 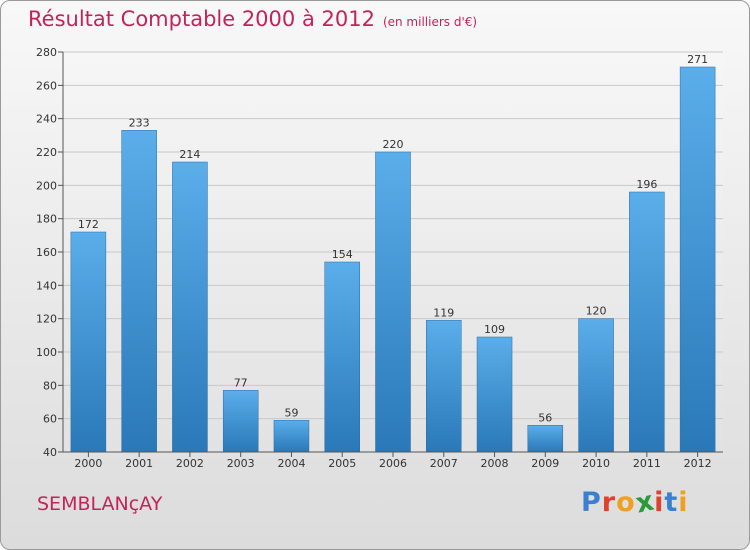 What do you see at coordinates (291, 463) in the screenshot?
I see `x-tick-label: 2004` at bounding box center [291, 463].